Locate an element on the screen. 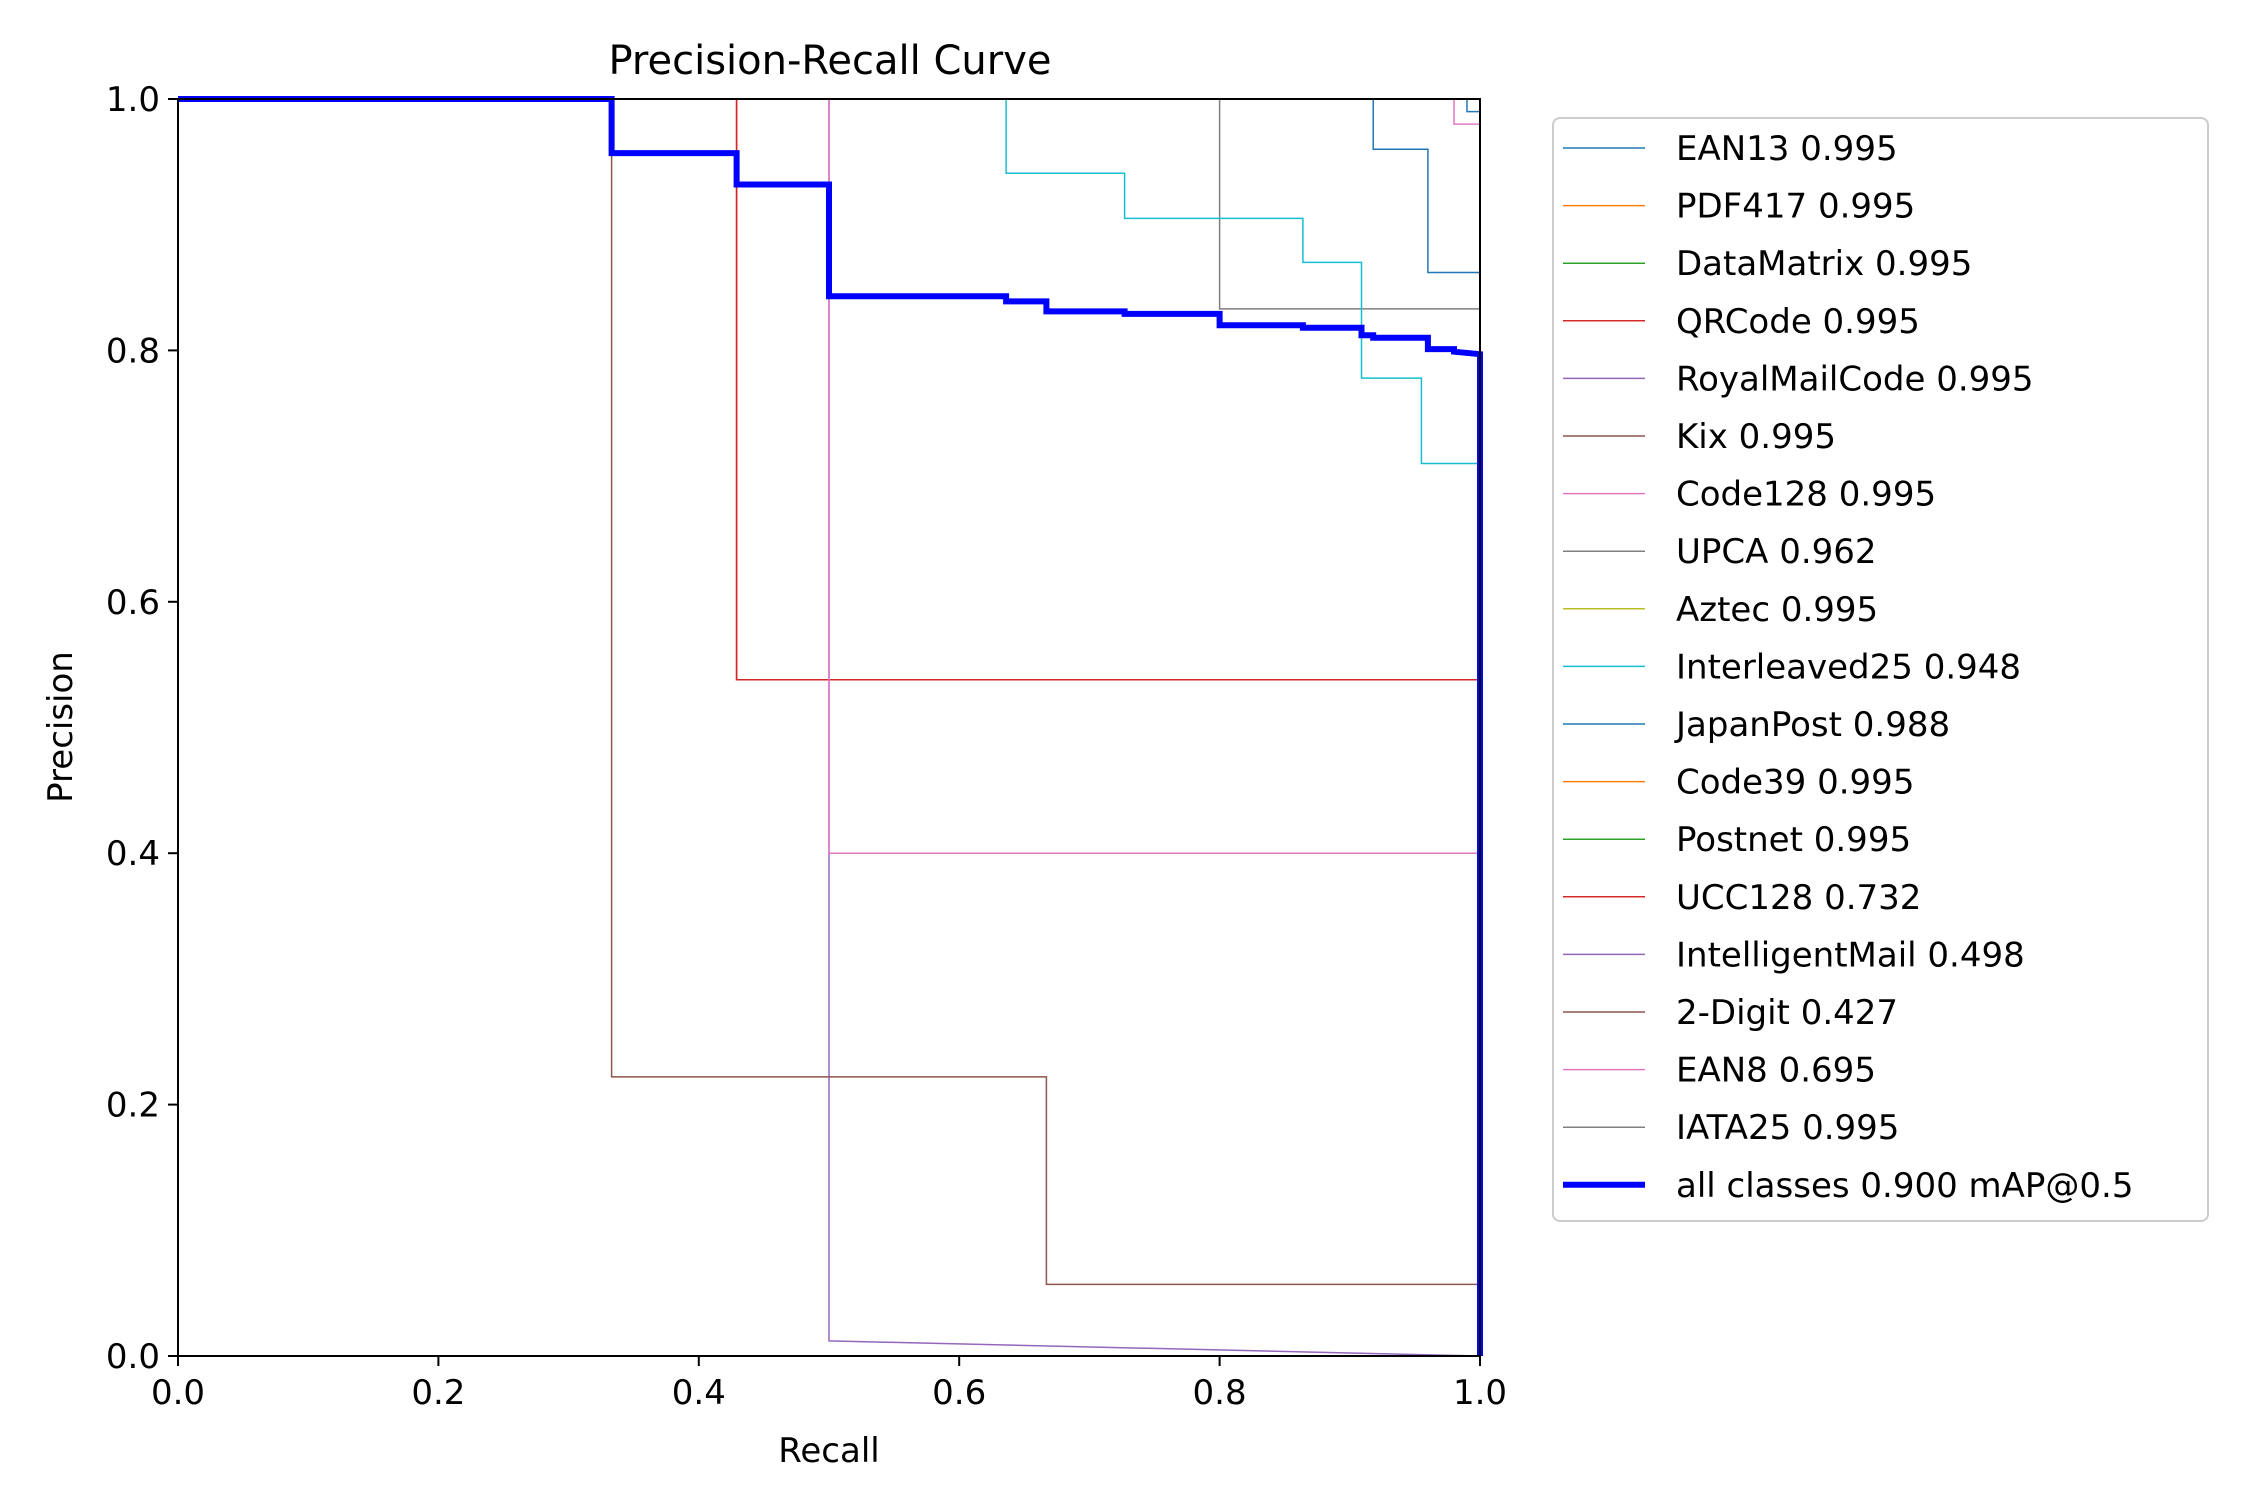 The height and width of the screenshot is (1500, 2250). x-axis-label: Recall is located at coordinates (828, 1451).